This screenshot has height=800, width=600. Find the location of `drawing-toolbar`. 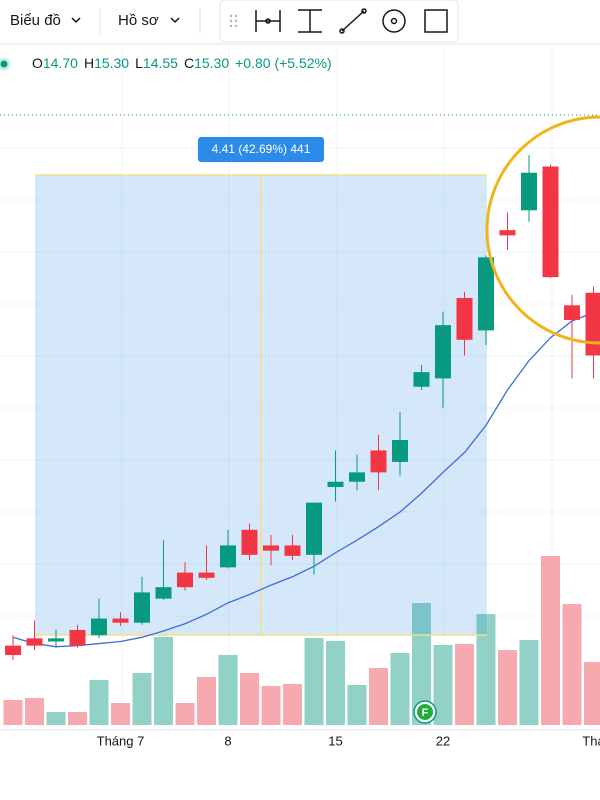

drawing-toolbar is located at coordinates (339, 21).